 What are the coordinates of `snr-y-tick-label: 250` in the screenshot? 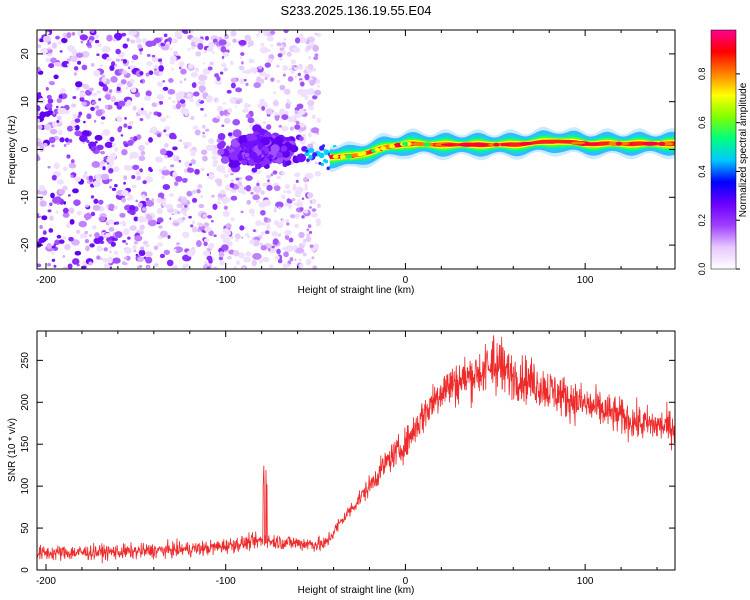 It's located at (25, 360).